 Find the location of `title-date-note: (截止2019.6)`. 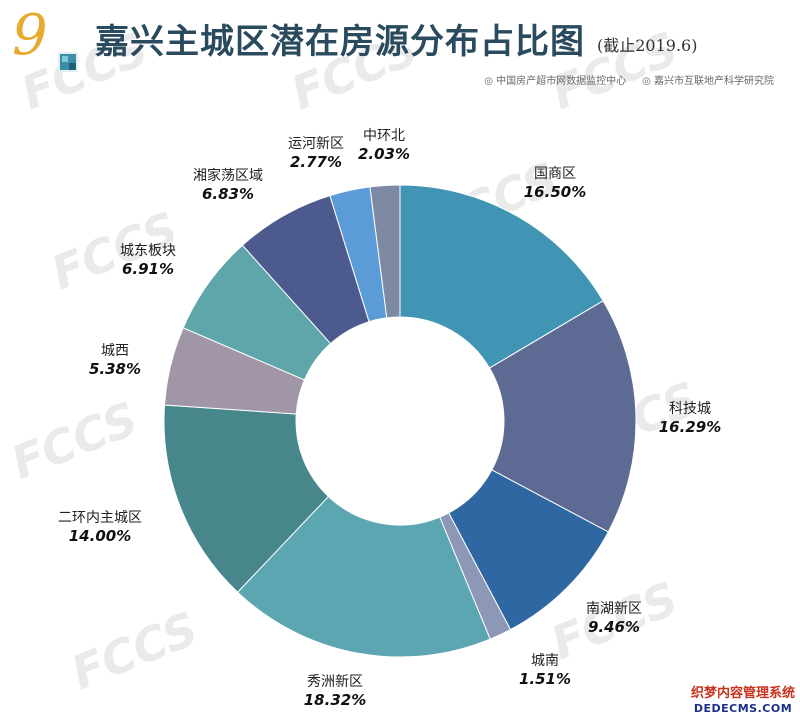

title-date-note: (截止2019.6) is located at coordinates (647, 45).